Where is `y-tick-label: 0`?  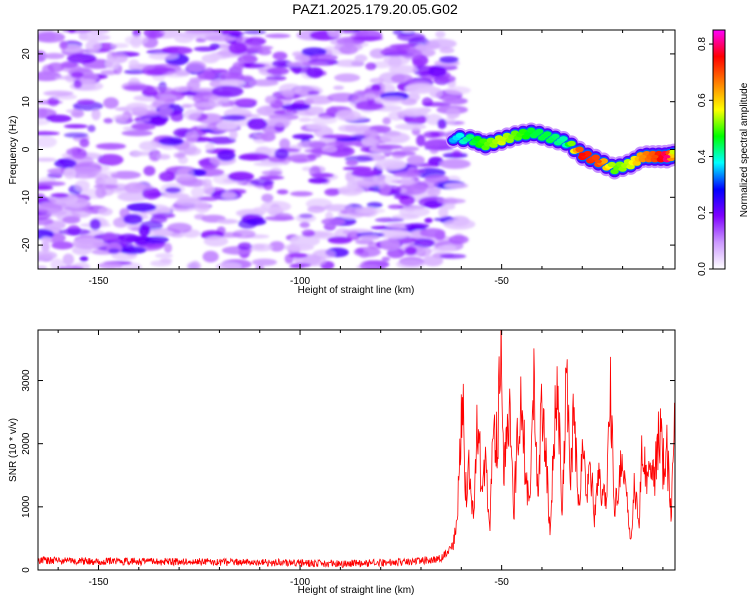 y-tick-label: 0 is located at coordinates (26, 570).